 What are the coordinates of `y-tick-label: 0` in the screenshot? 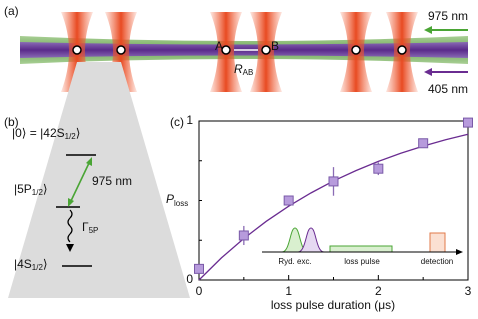 It's located at (189, 279).